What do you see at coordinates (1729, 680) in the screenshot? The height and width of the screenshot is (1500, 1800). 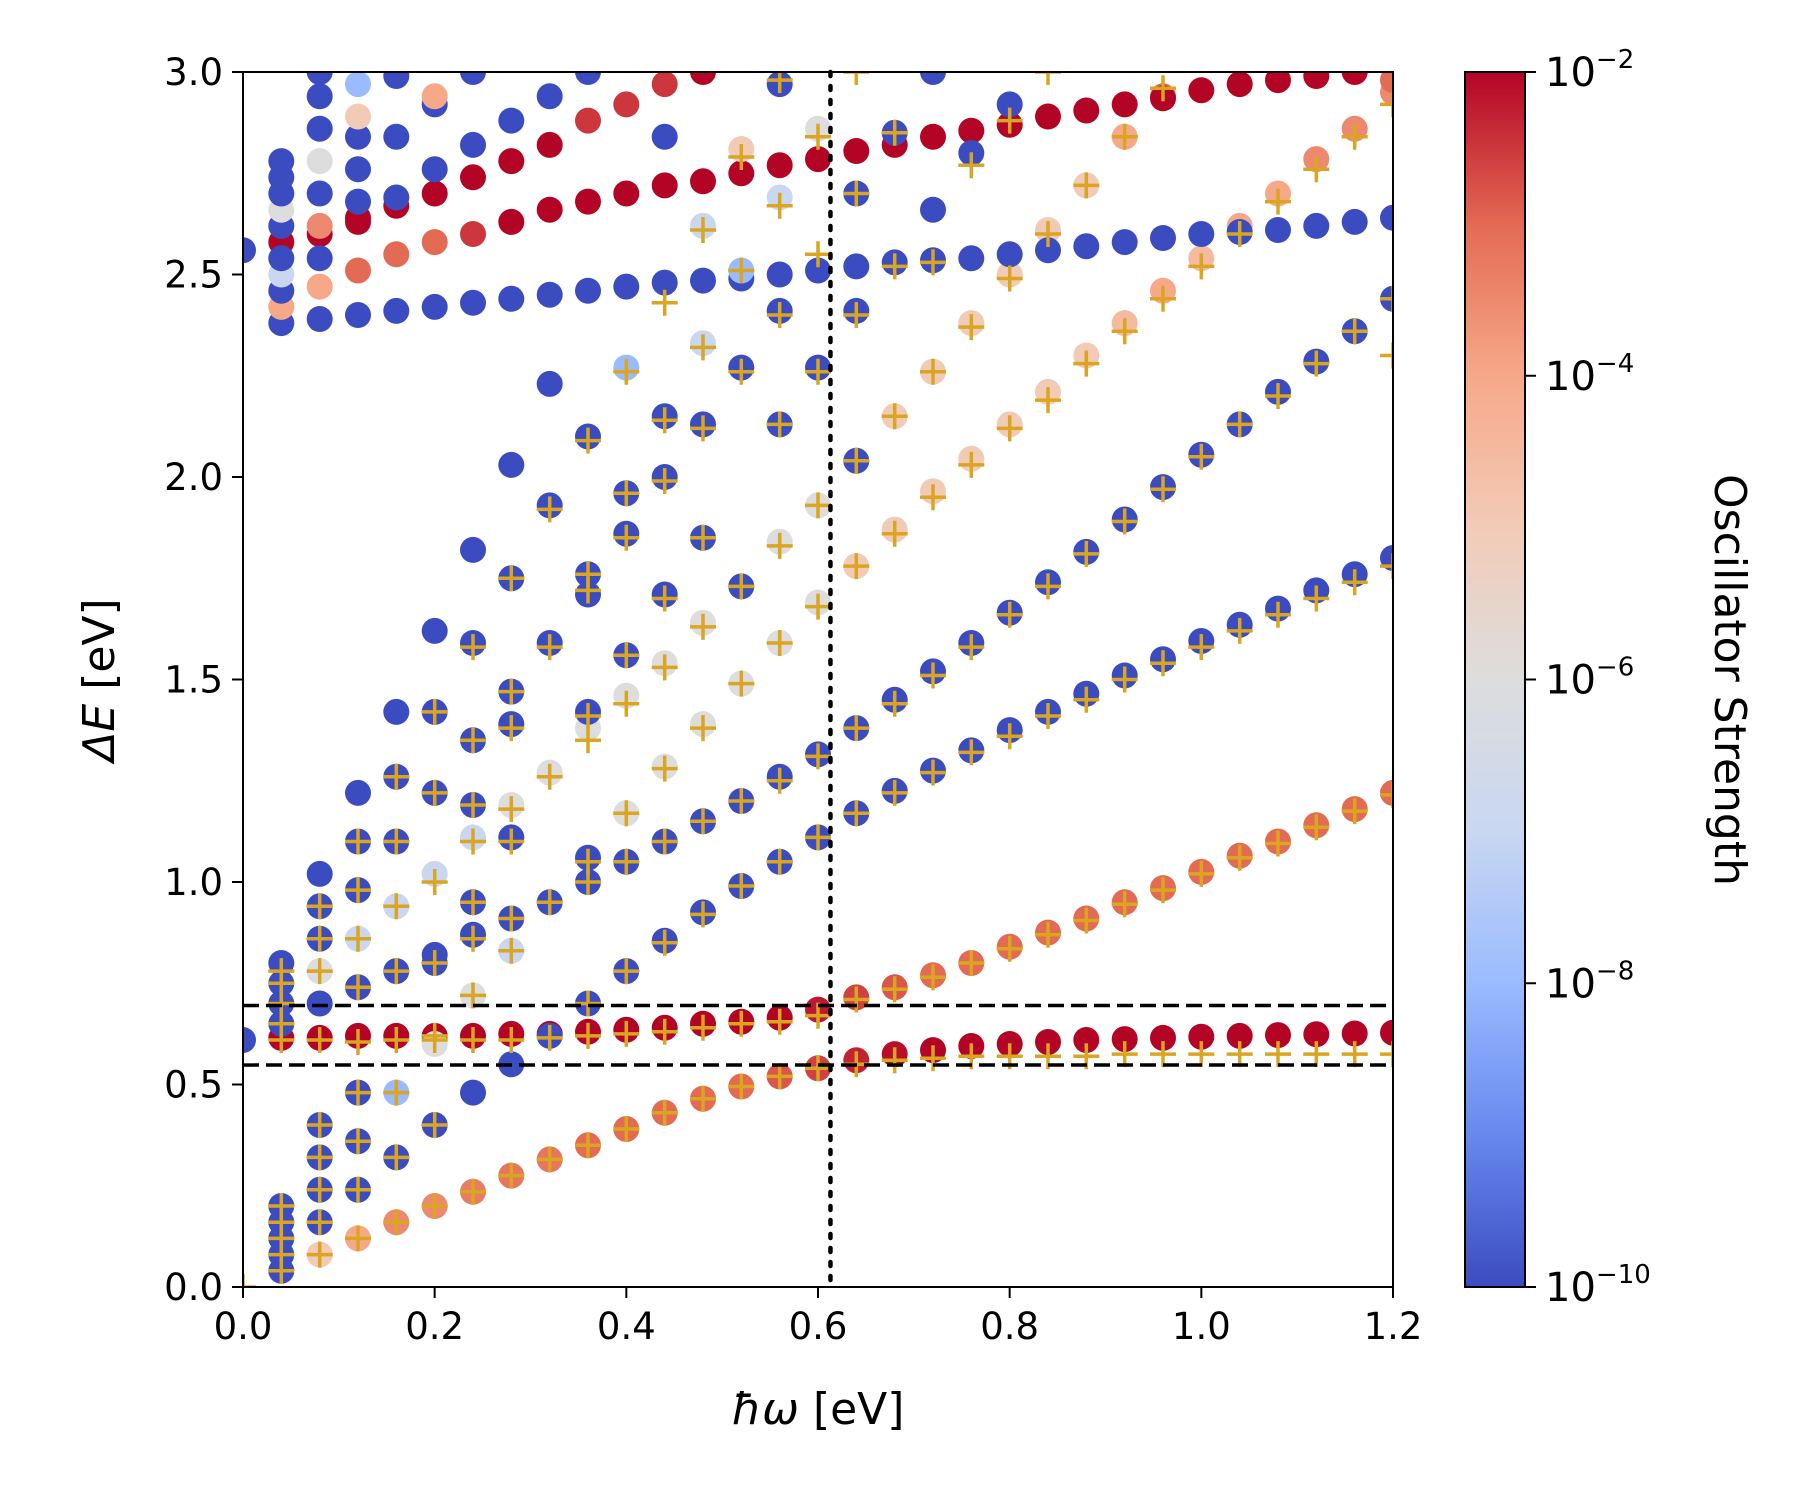 I see `colorbar-label: Oscillator Strength` at bounding box center [1729, 680].